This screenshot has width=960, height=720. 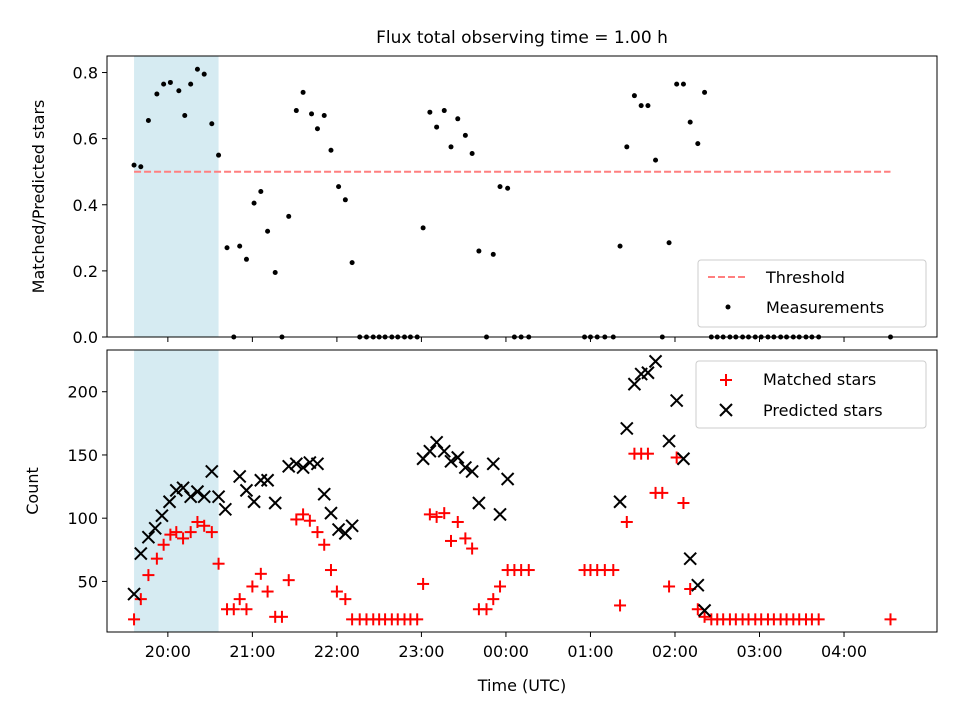 I want to click on highlight-span, so click(x=176, y=196).